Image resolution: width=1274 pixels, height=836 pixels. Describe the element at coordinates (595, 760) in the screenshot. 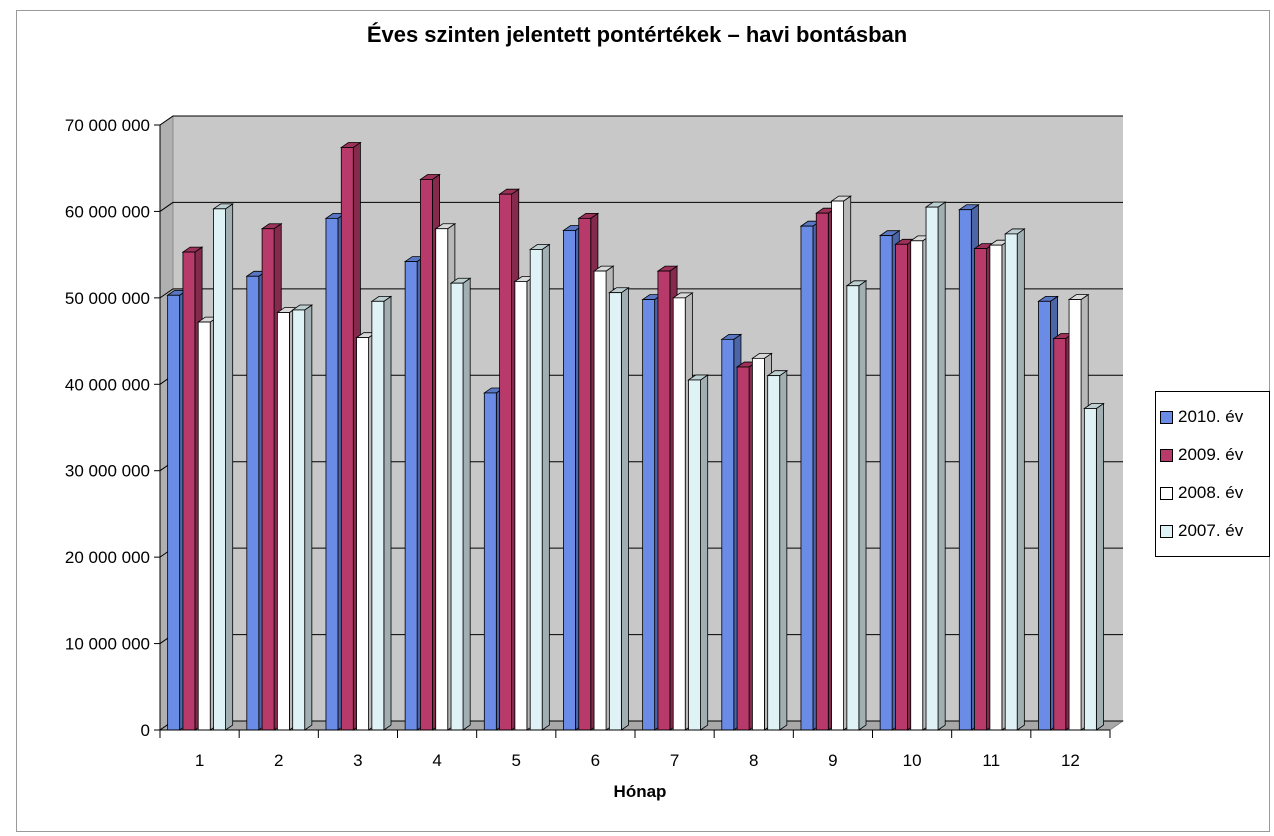

I see `x-tick-label: 6` at that location.